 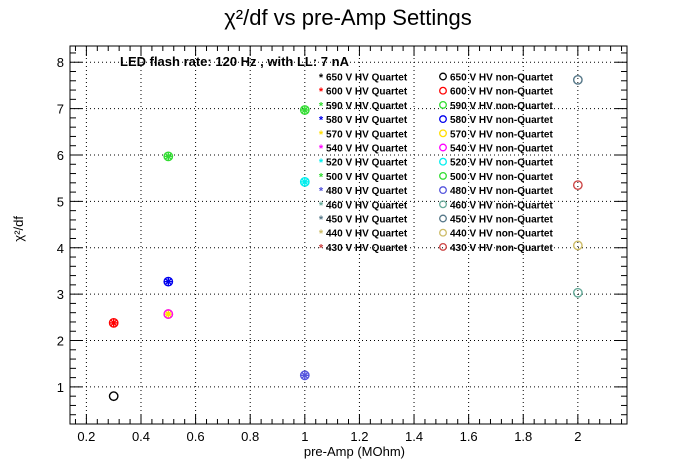 I want to click on legend-entry: 650 V HV non-Quartet, so click(x=496, y=78).